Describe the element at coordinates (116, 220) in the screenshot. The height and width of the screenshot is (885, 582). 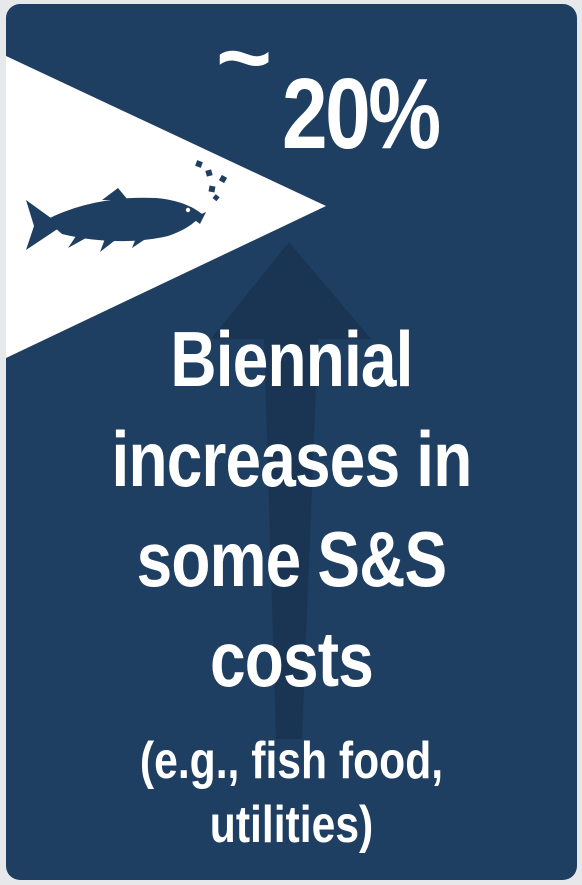
I see `salmon-icon` at that location.